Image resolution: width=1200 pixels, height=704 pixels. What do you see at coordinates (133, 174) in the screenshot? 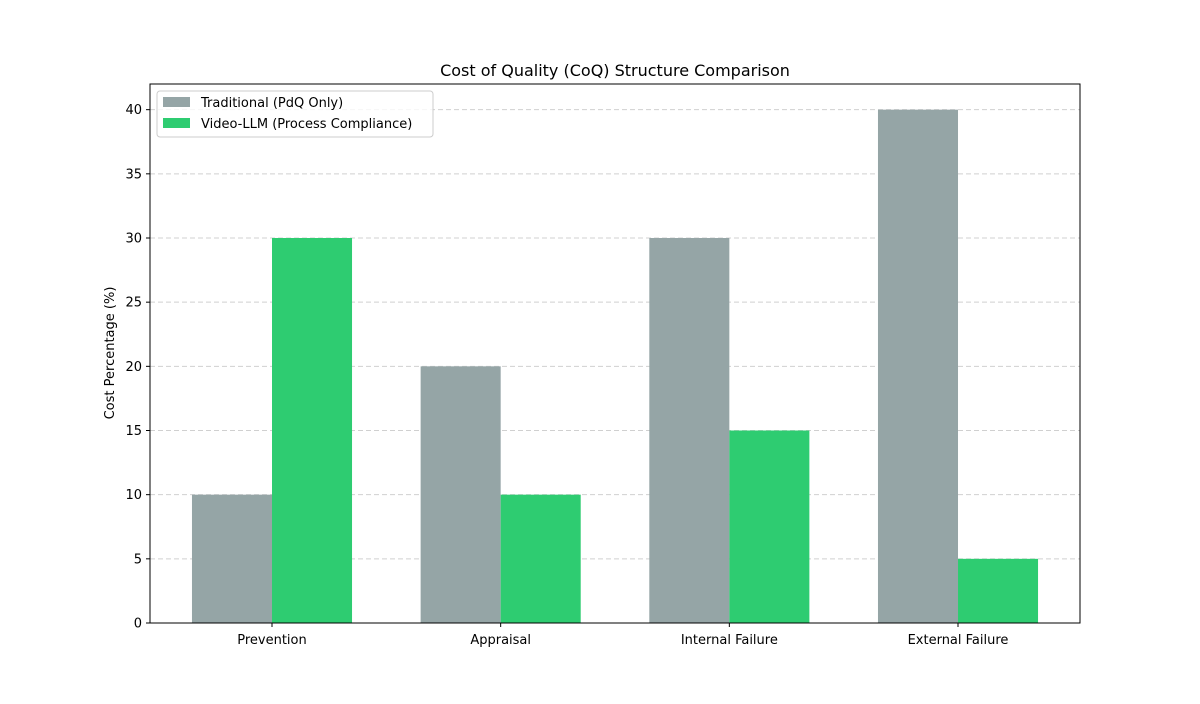
I see `y-tick-label: 35` at bounding box center [133, 174].